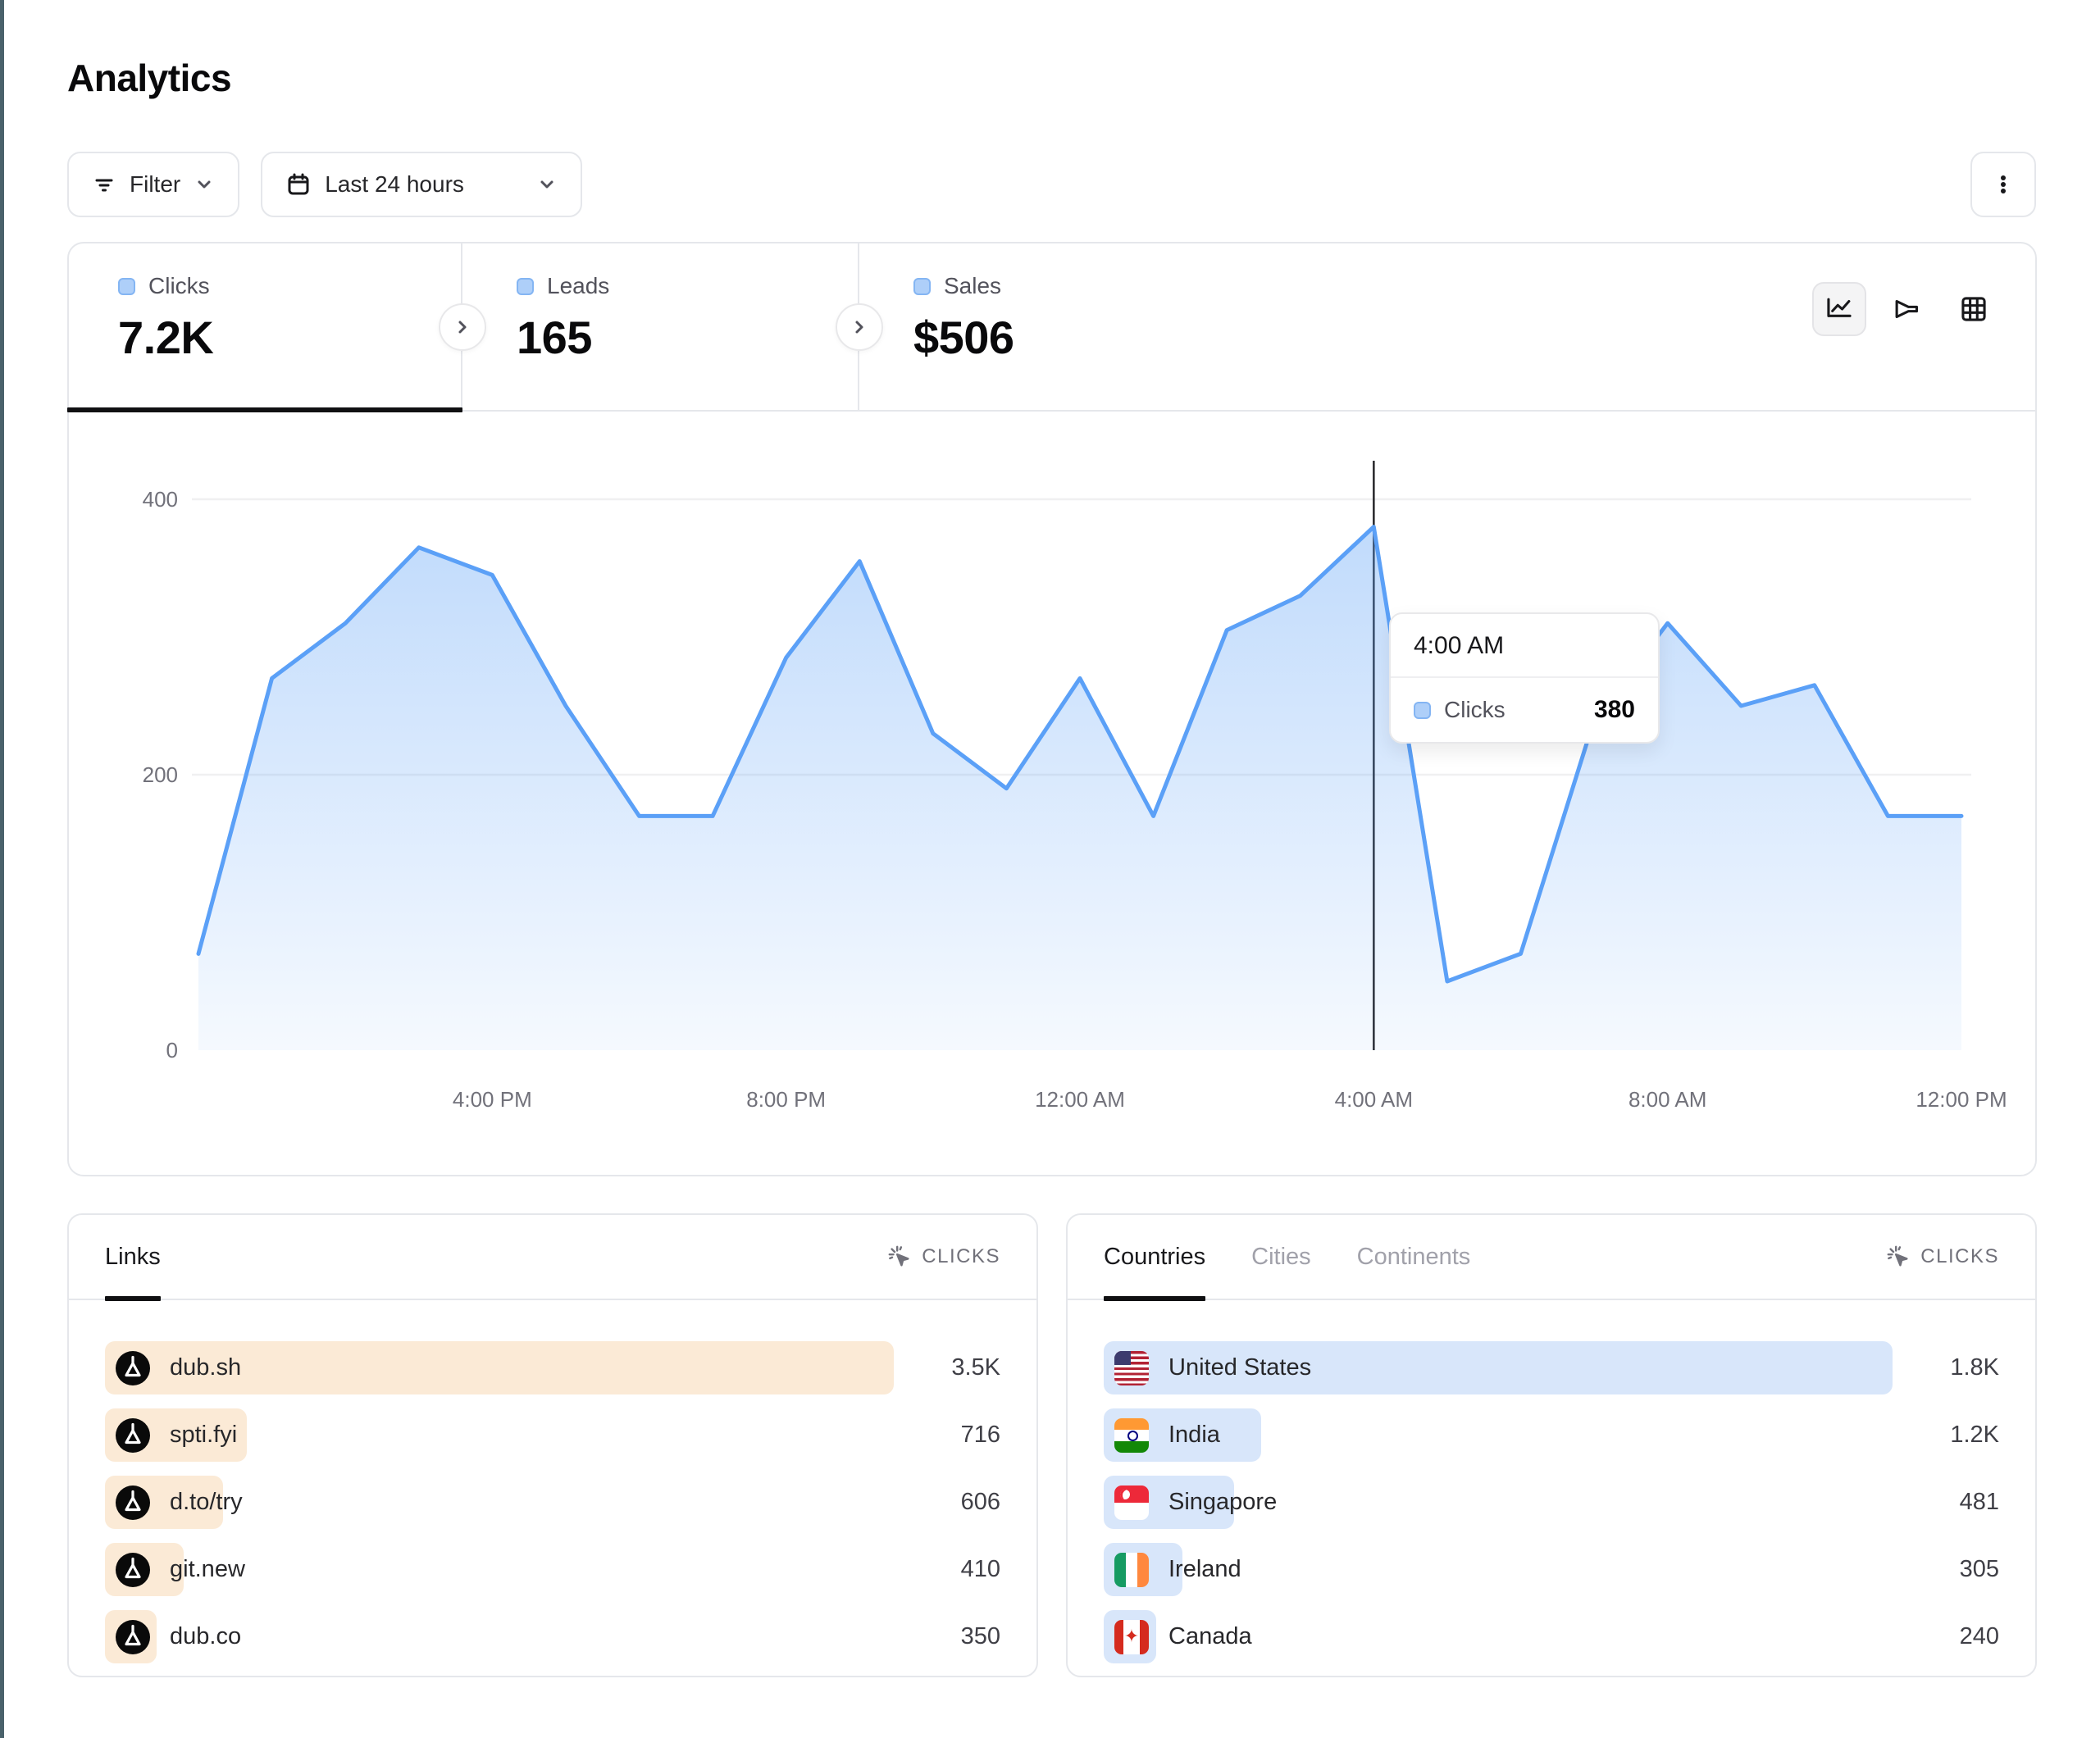 Image resolution: width=2100 pixels, height=1738 pixels. I want to click on leads-stat-label: Leads, so click(578, 285).